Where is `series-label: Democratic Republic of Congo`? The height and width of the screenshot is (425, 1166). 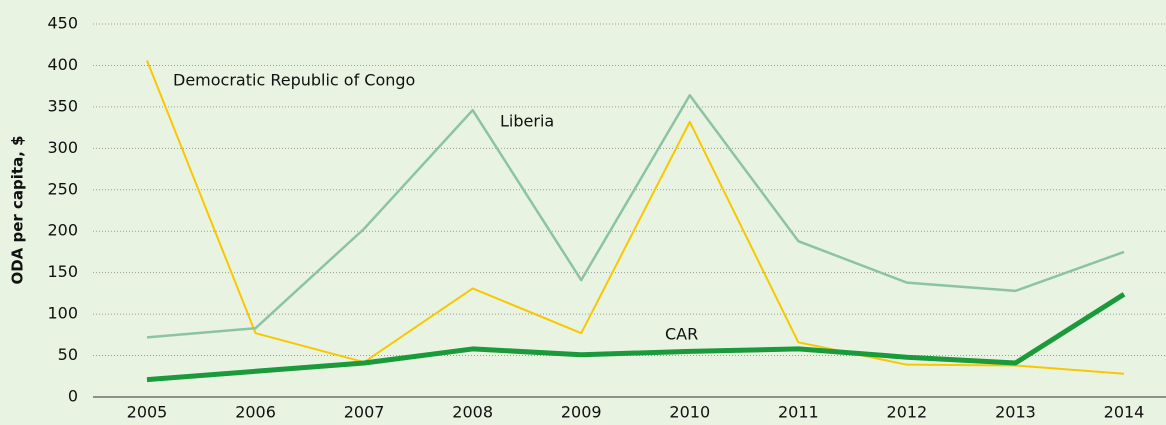 series-label: Democratic Republic of Congo is located at coordinates (294, 80).